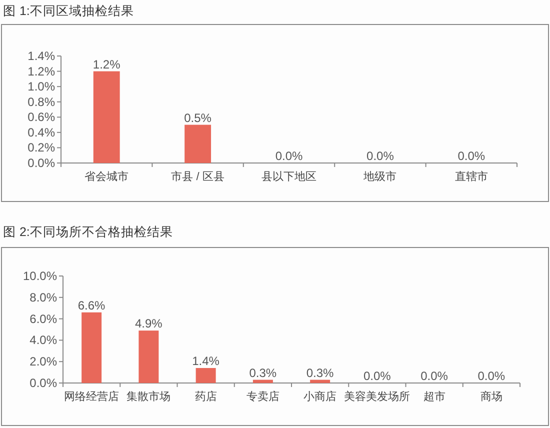 Image resolution: width=550 pixels, height=428 pixels. Describe the element at coordinates (198, 117) in the screenshot. I see `data-label: 0.5%` at that location.